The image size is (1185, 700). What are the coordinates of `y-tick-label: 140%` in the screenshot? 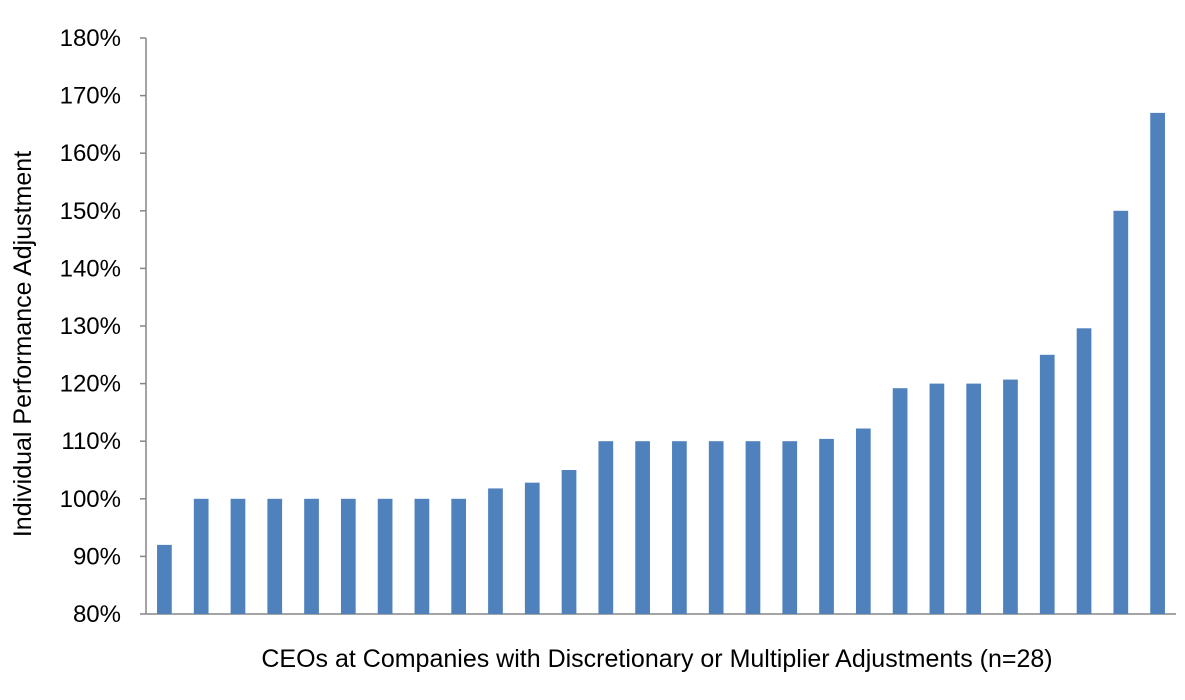 It's located at (90, 268).